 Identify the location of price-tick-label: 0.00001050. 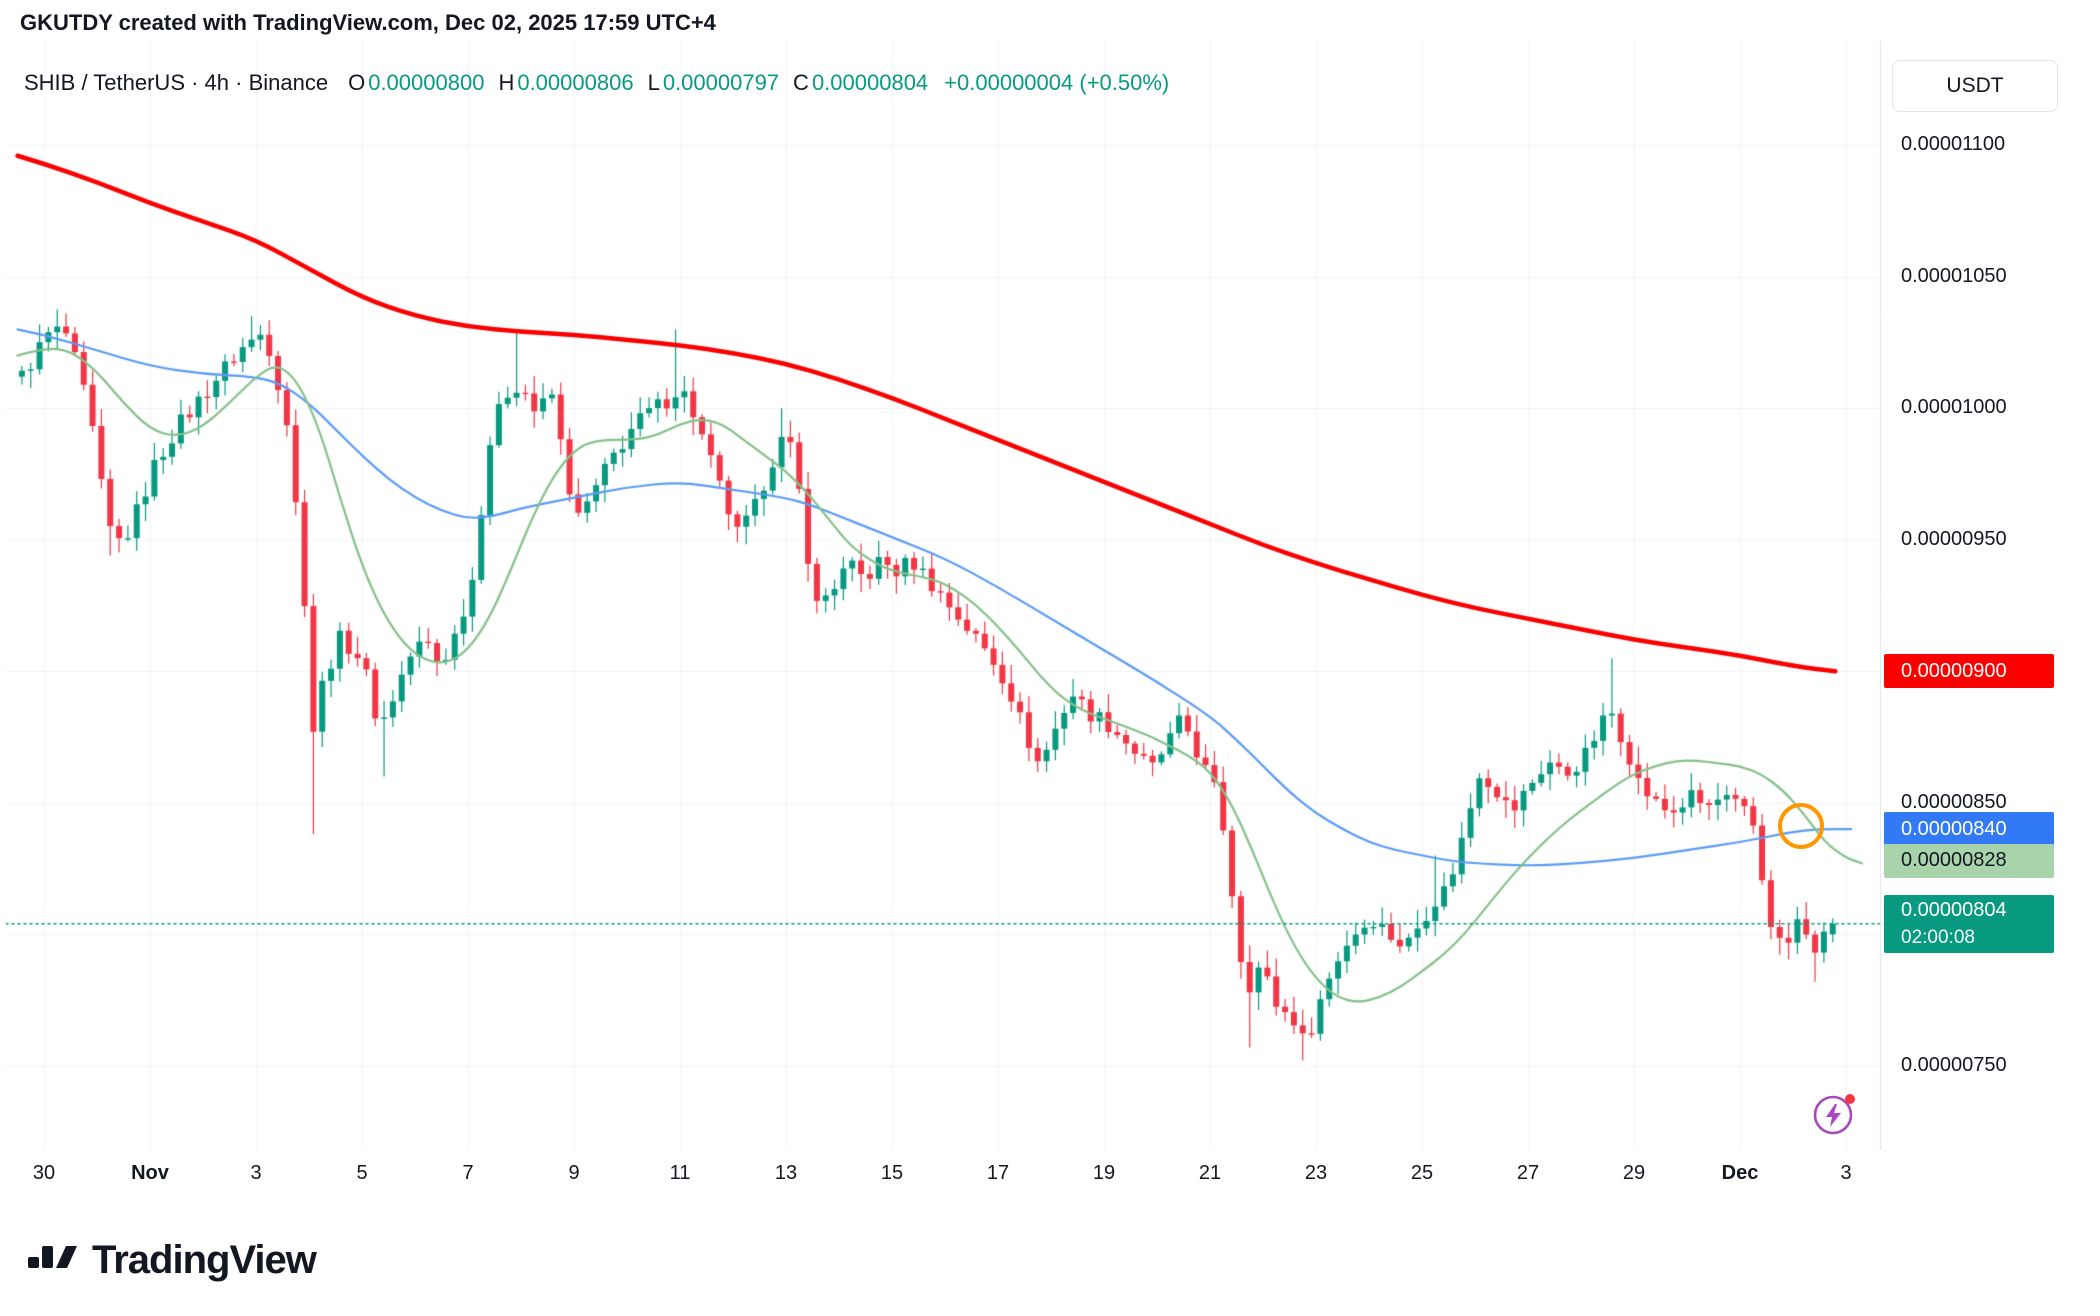
(1954, 275).